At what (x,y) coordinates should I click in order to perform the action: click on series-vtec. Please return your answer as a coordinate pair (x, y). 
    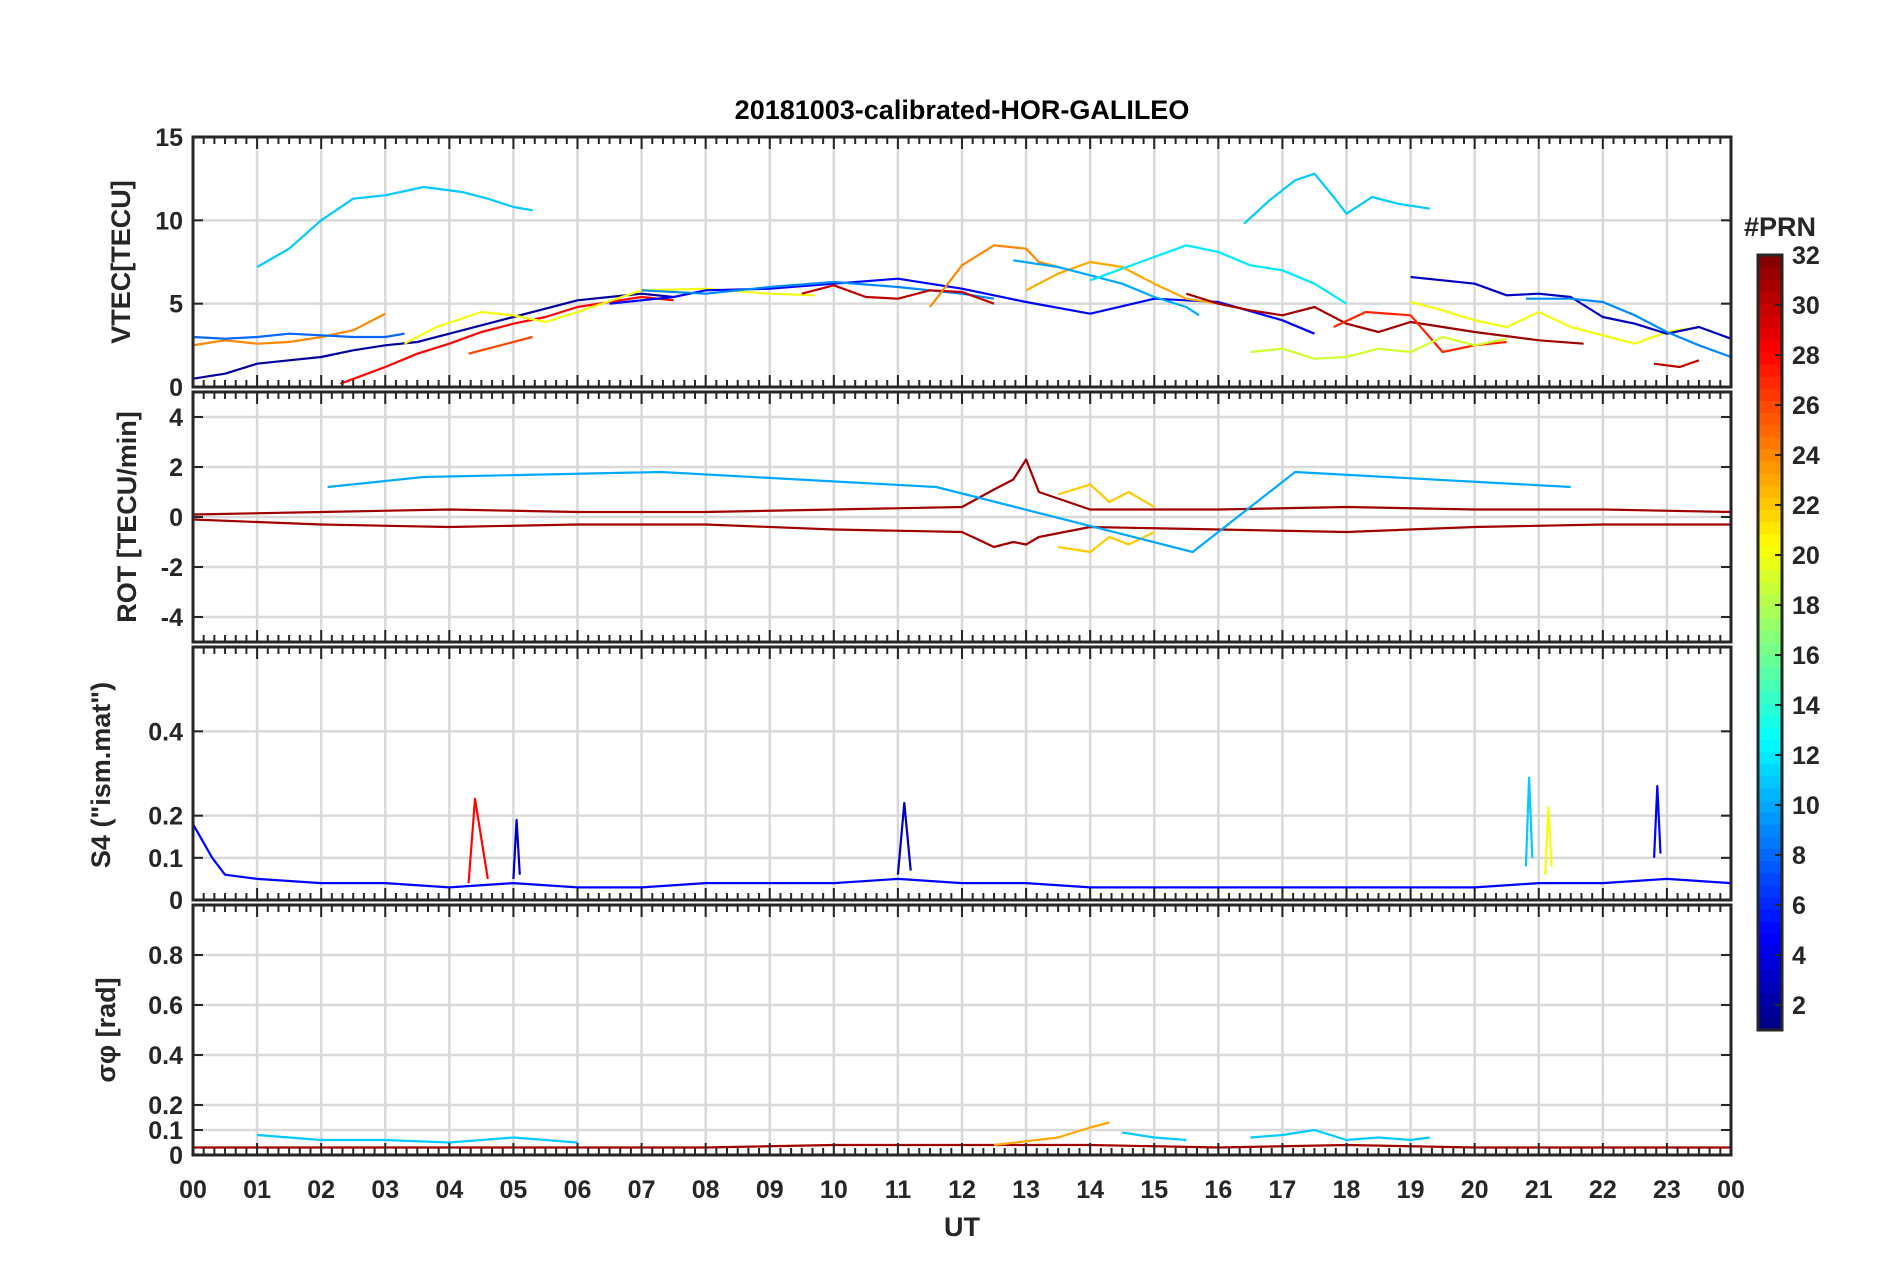
    Looking at the image, I should click on (962, 278).